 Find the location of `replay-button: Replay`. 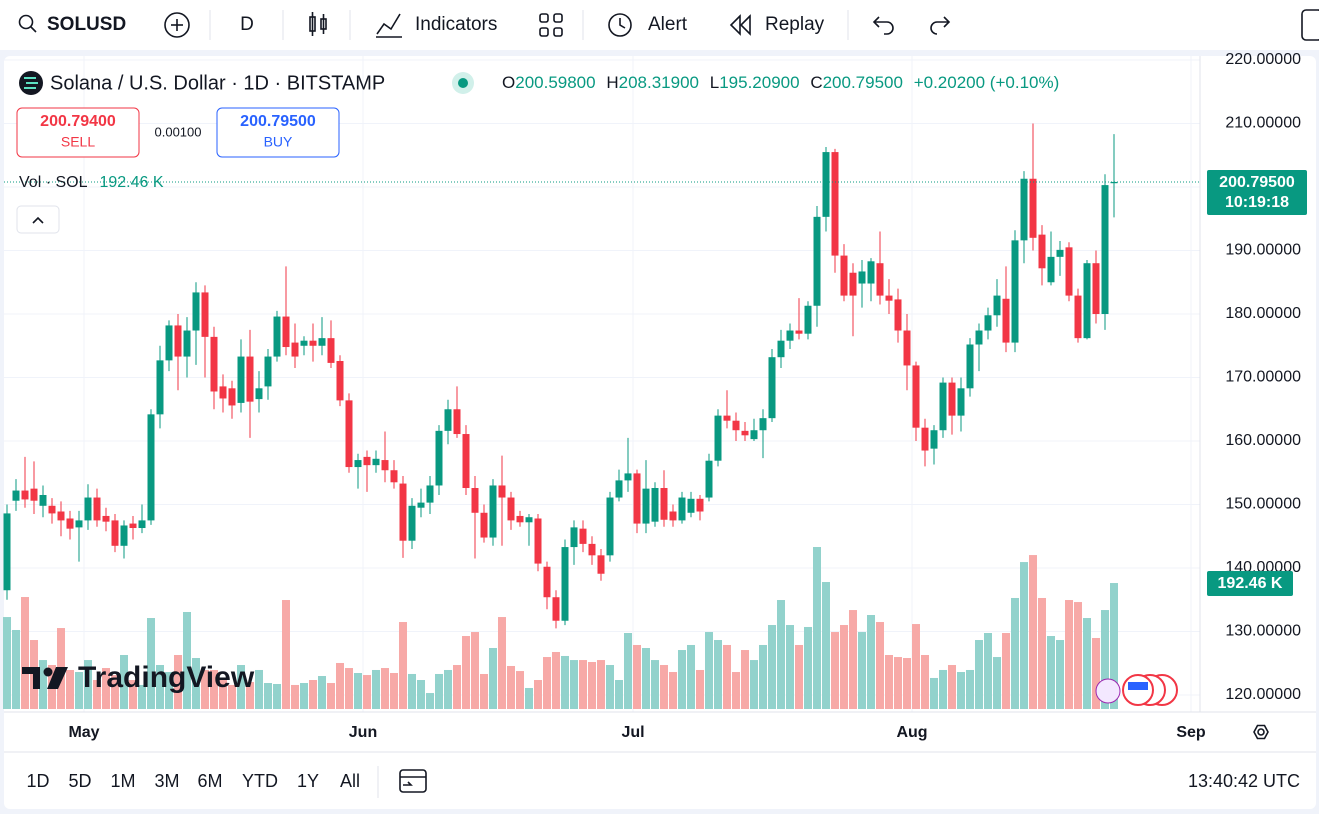

replay-button: Replay is located at coordinates (777, 25).